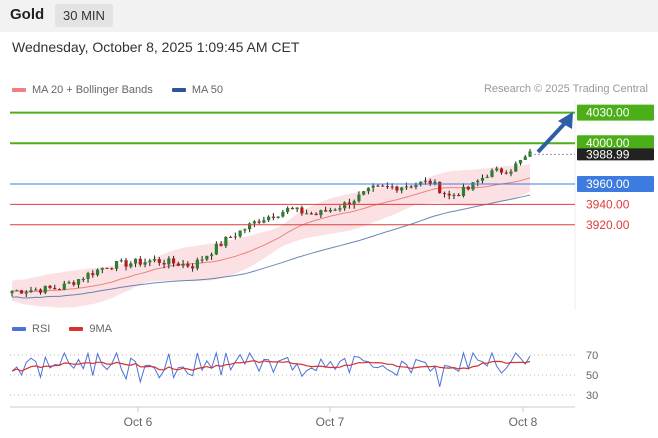 Image resolution: width=658 pixels, height=438 pixels. Describe the element at coordinates (329, 16) in the screenshot. I see `header-bar: Gold 30 MIN` at that location.